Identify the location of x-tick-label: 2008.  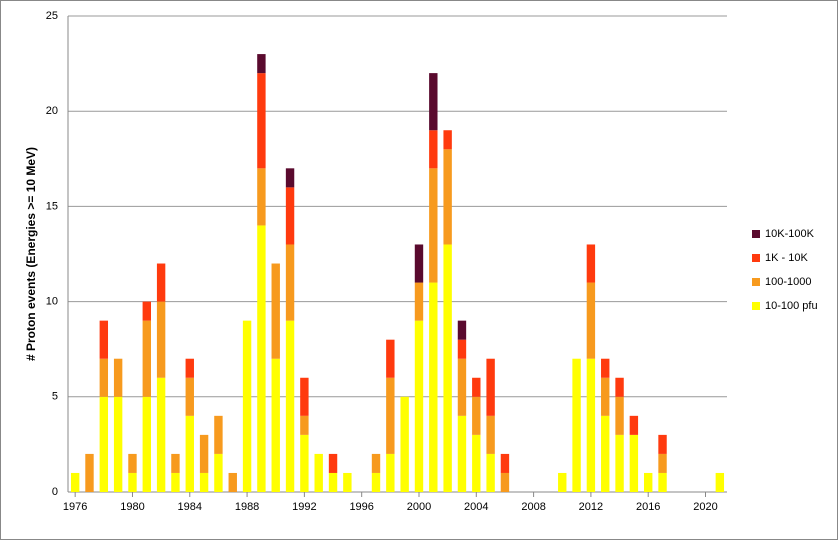
(533, 507).